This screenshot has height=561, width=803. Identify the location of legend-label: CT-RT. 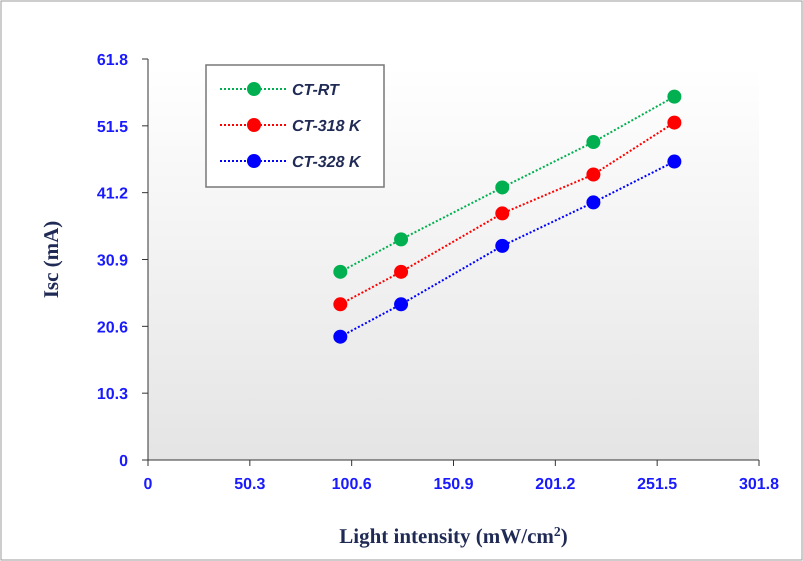
(316, 90).